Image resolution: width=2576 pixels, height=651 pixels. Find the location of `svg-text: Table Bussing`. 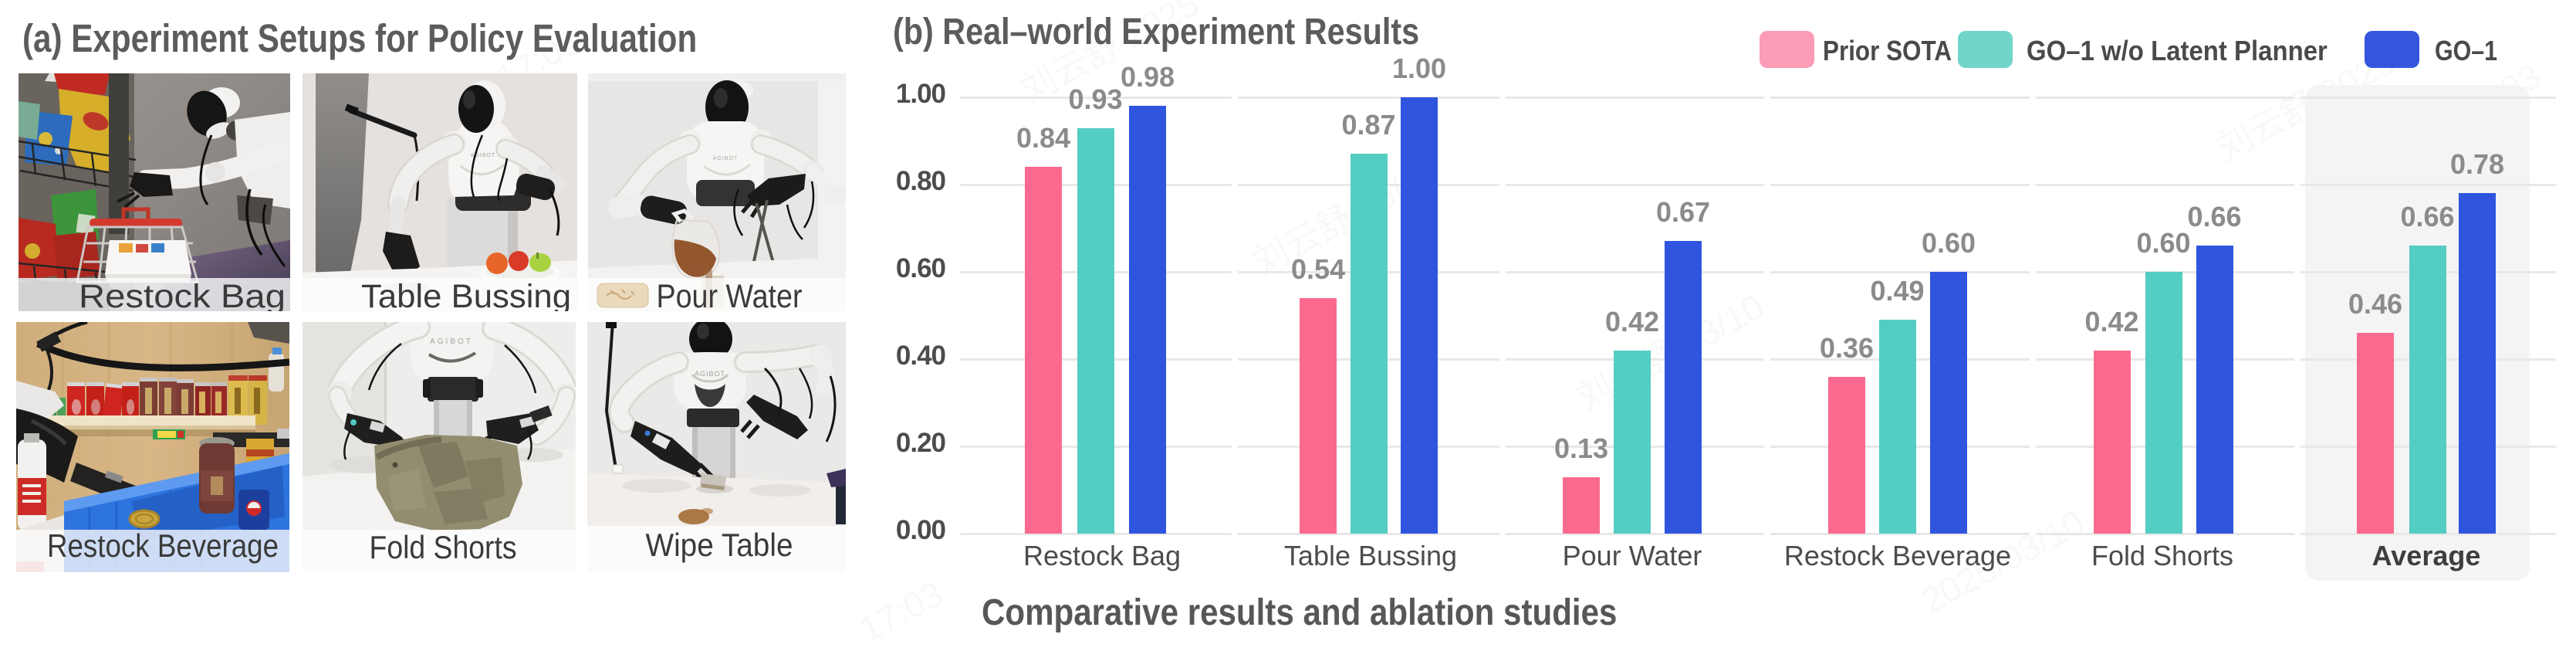

svg-text: Table Bussing is located at coordinates (466, 294).